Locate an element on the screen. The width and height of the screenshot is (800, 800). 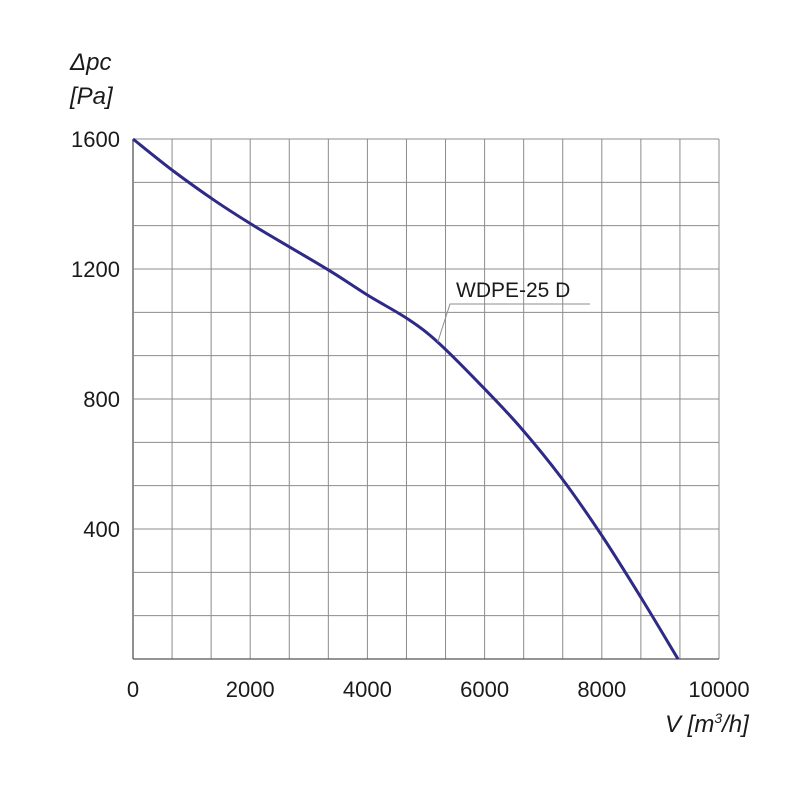
y-axis-label-unit: [Pa] is located at coordinates (91, 96).